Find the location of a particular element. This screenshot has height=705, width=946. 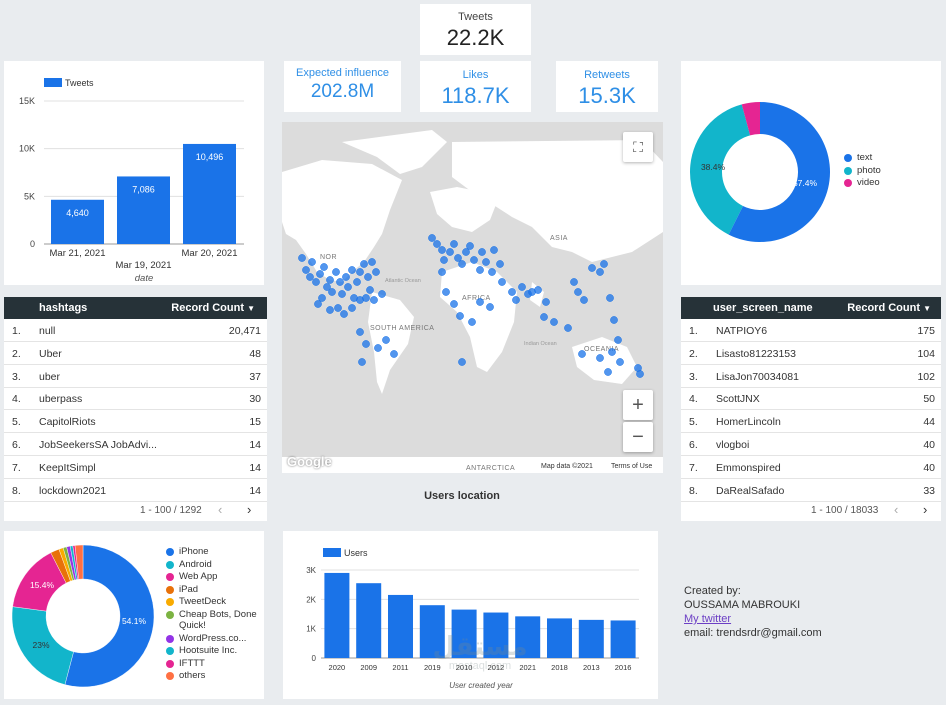

zoom-out-button: − is located at coordinates (638, 437).